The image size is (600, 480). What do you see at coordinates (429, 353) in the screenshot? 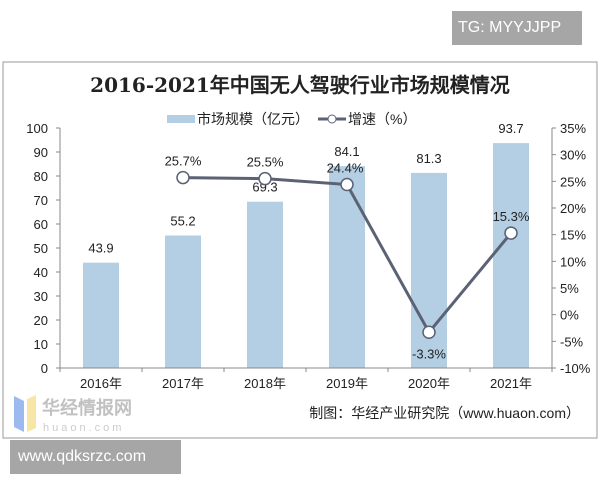
I see `growth-data-label: -3.3%` at bounding box center [429, 353].